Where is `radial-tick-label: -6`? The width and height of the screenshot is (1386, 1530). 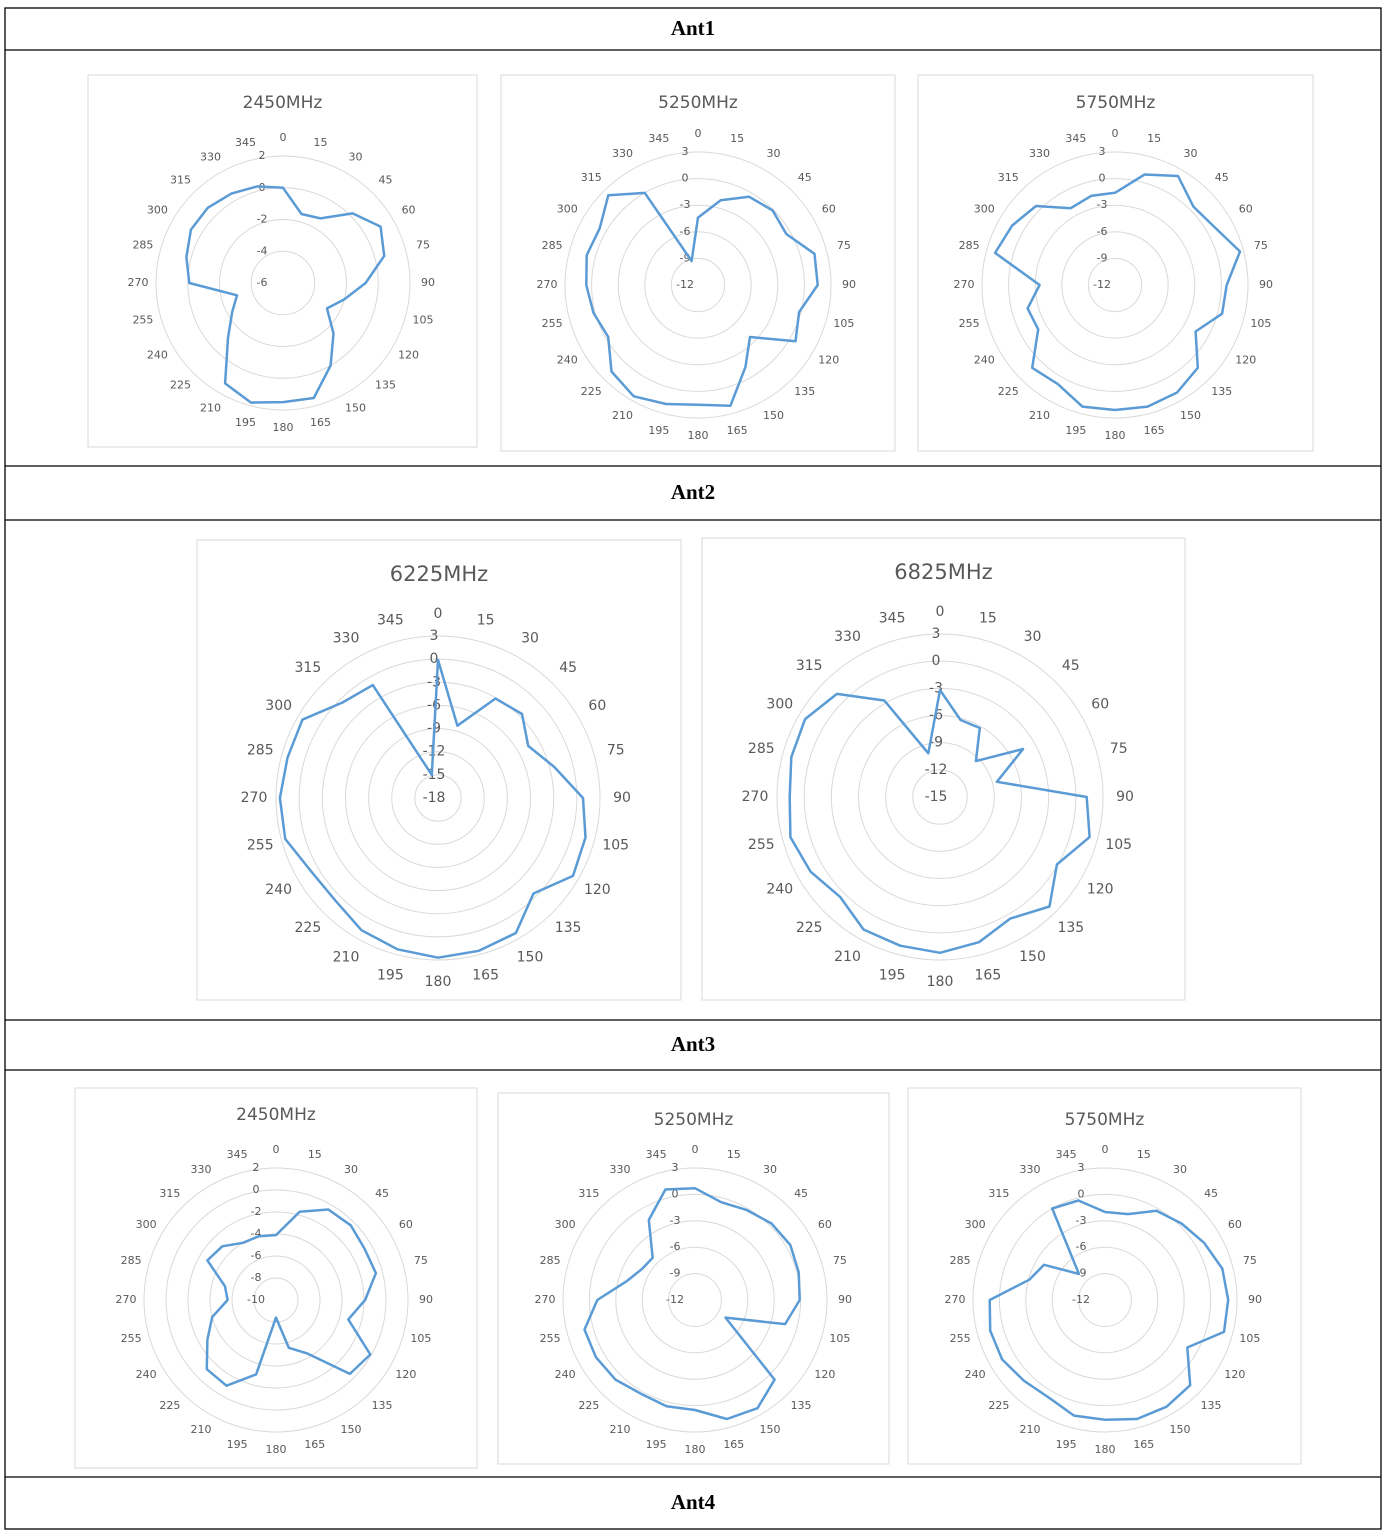
radial-tick-label: -6 is located at coordinates (675, 1246).